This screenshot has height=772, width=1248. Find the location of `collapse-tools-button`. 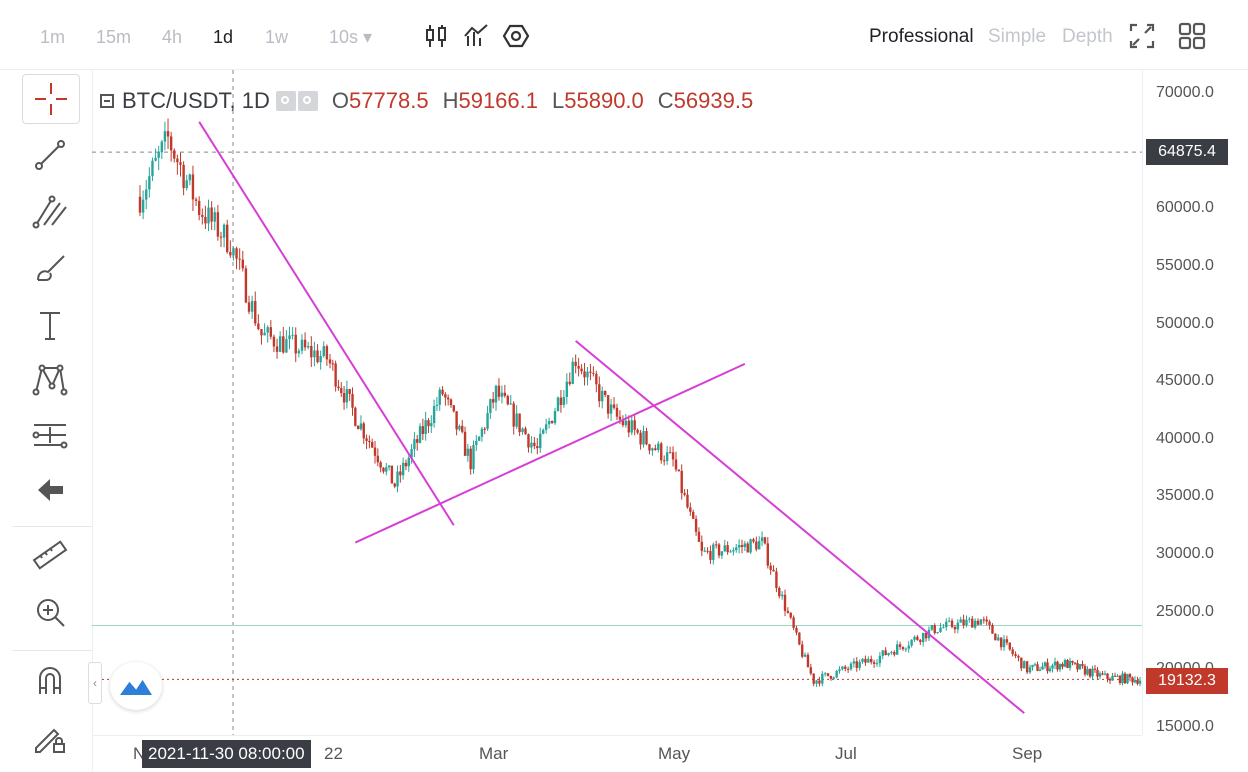

collapse-tools-button is located at coordinates (50, 490).